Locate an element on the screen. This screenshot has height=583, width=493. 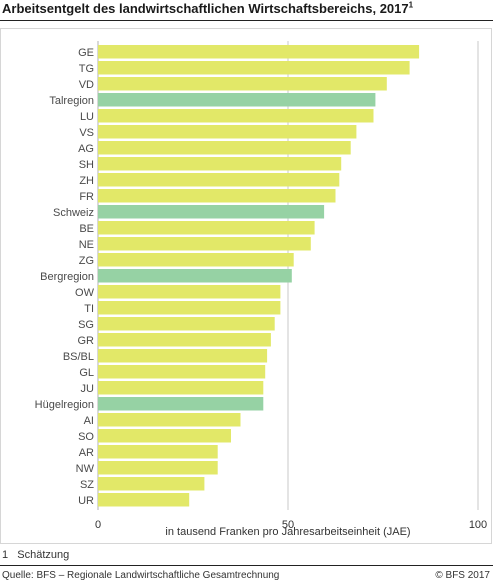
bar-nw is located at coordinates (158, 468).